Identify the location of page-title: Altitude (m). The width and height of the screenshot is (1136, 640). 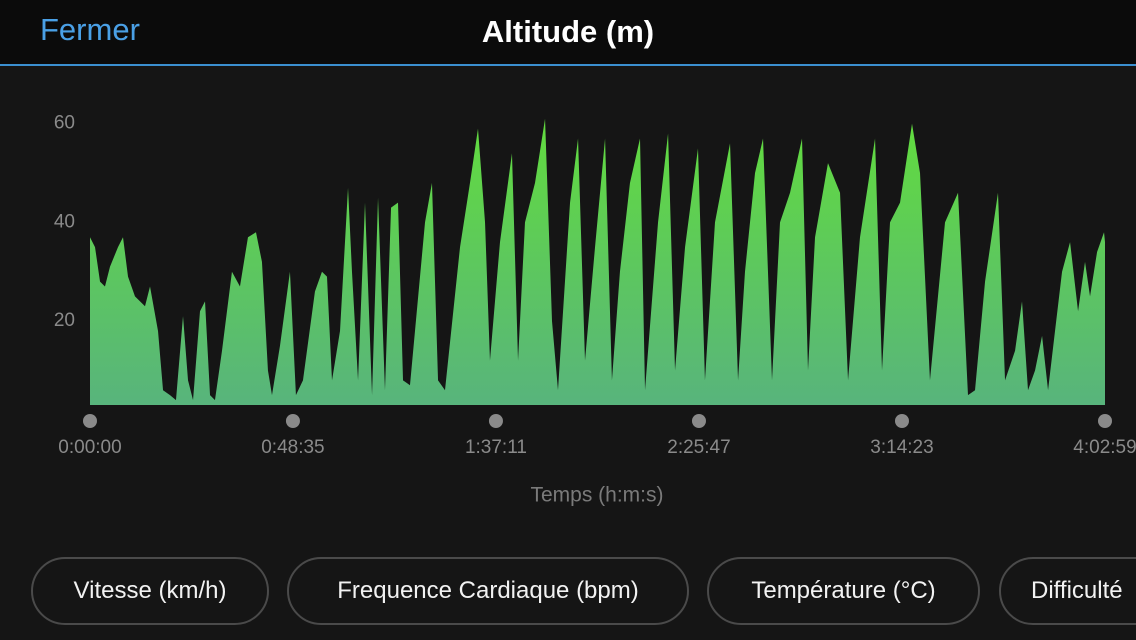
(568, 31).